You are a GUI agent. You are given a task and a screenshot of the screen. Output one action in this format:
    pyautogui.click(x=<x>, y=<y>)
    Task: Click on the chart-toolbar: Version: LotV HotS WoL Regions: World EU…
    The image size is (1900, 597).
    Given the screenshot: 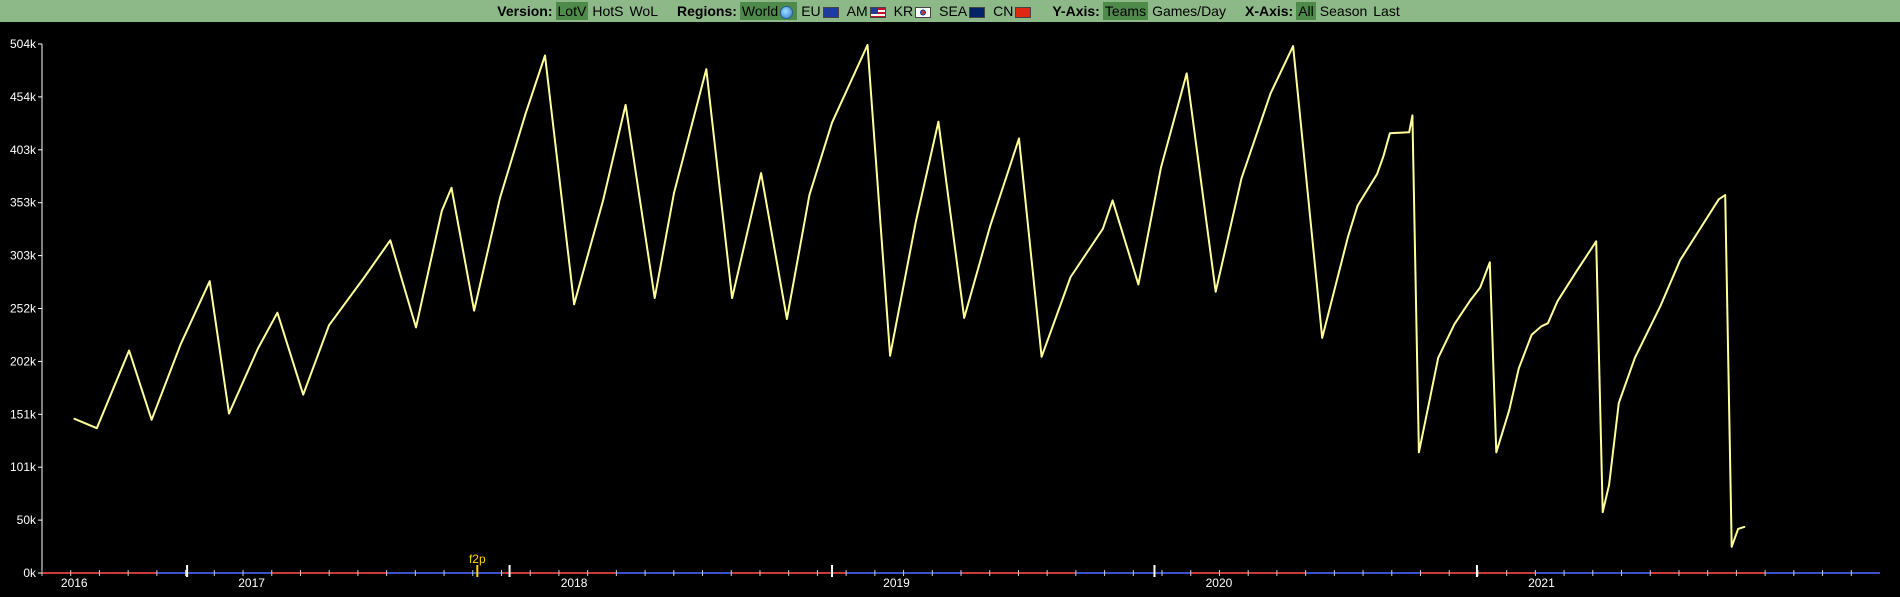 What is the action you would take?
    pyautogui.click(x=950, y=11)
    